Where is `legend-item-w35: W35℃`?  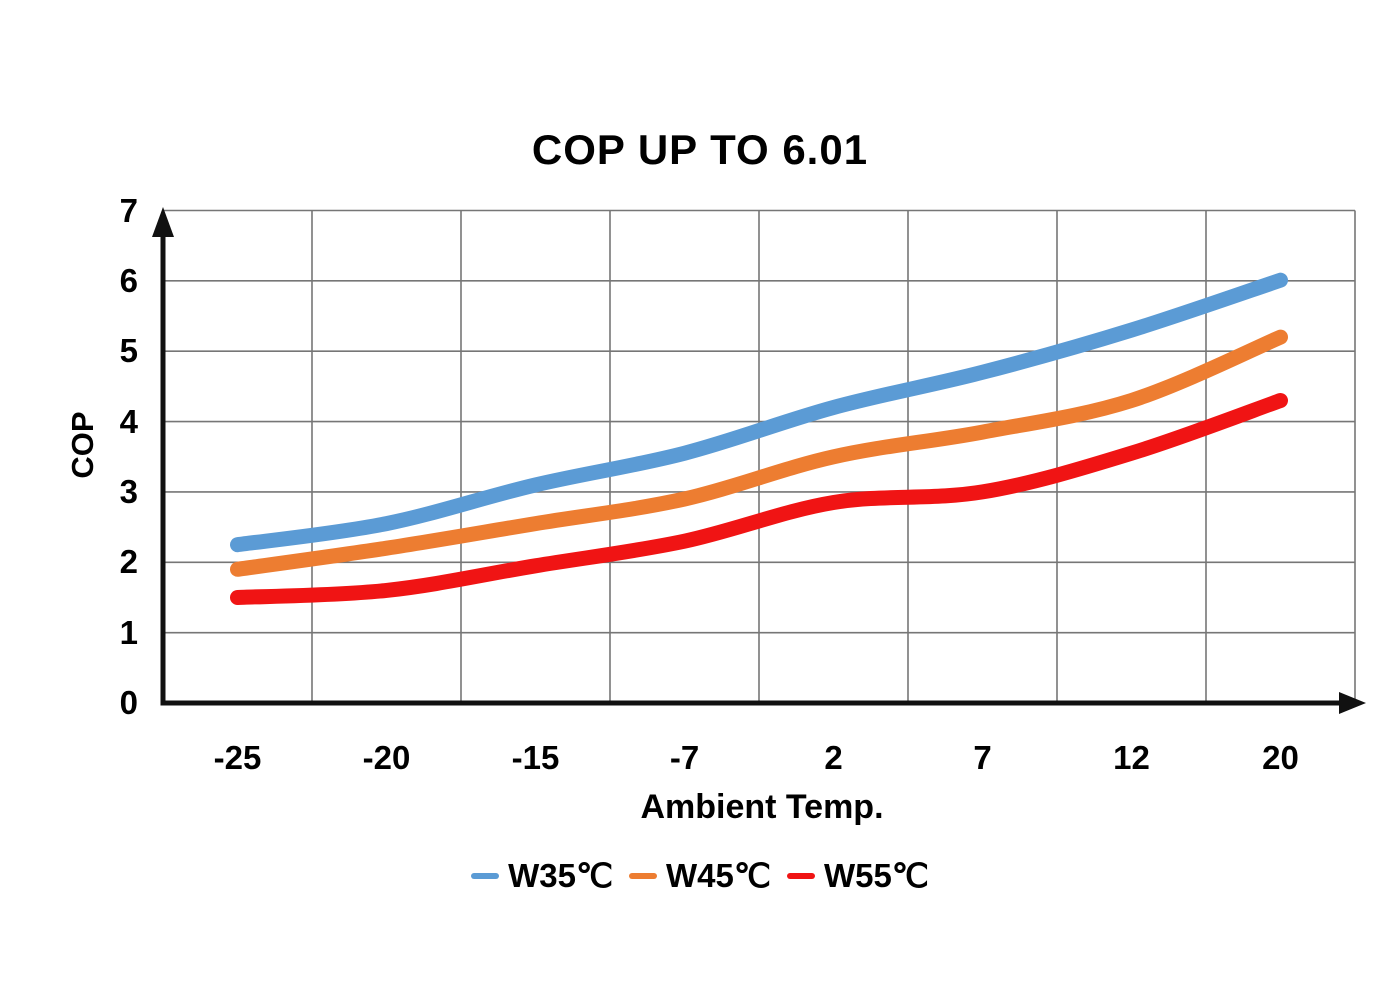
legend-item-w35: W35℃ is located at coordinates (542, 875).